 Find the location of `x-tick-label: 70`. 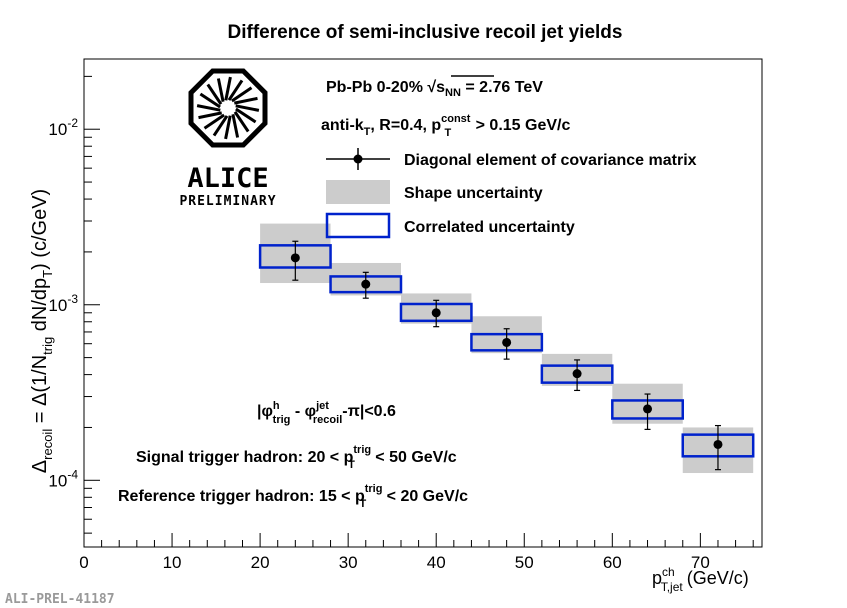

x-tick-label: 70 is located at coordinates (700, 562).